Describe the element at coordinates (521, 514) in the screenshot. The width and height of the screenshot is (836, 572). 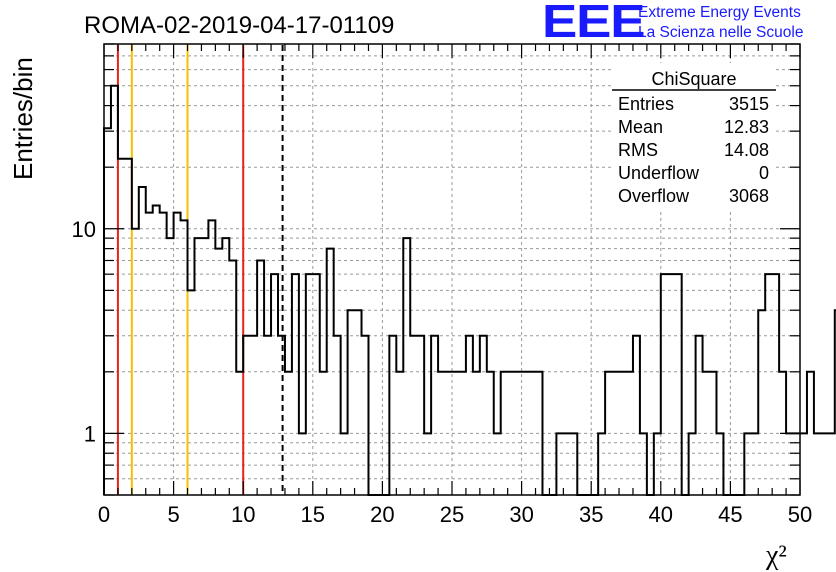
I see `x-tick-label: 30` at that location.